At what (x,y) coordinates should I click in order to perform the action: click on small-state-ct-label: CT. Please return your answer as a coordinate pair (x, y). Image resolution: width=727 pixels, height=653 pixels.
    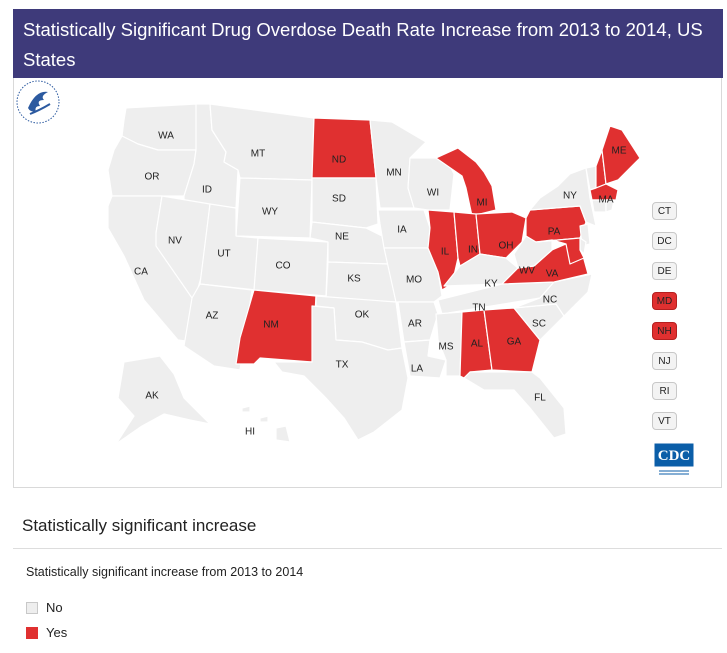
    Looking at the image, I should click on (664, 211).